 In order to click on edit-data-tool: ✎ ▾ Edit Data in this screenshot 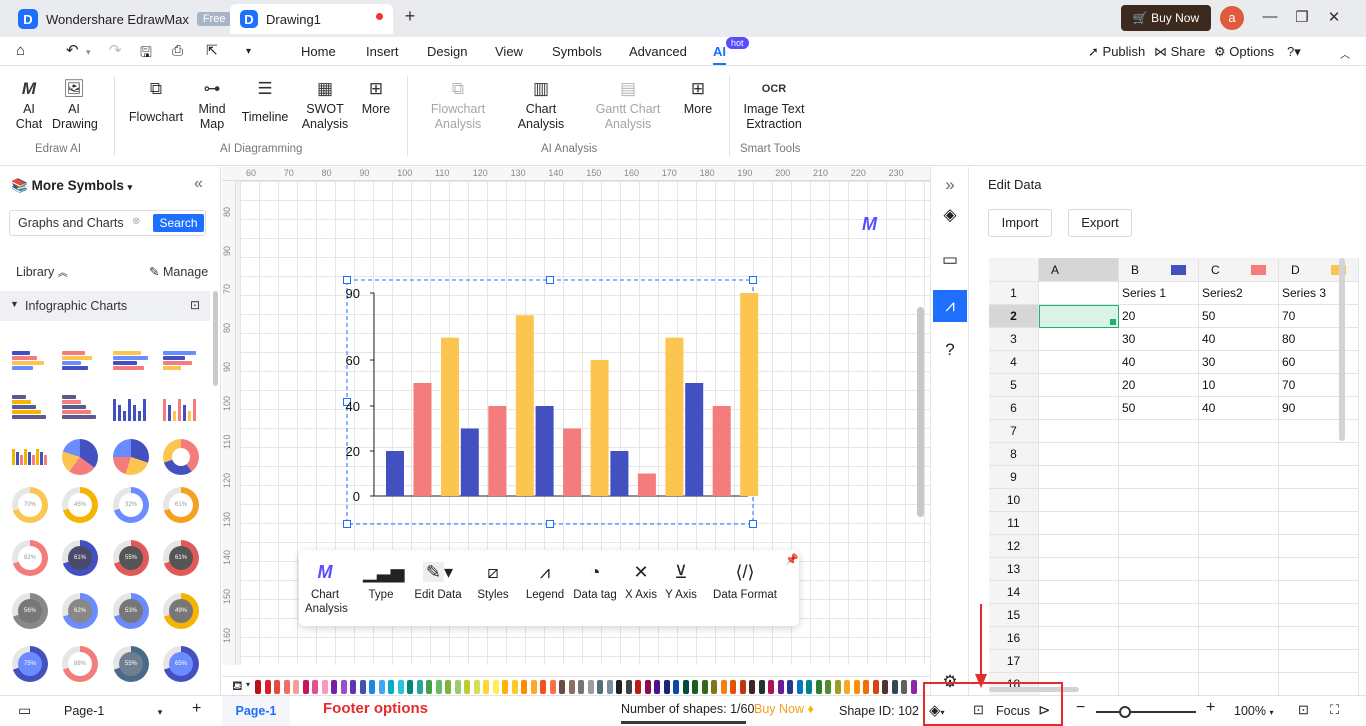, I will do `click(438, 580)`.